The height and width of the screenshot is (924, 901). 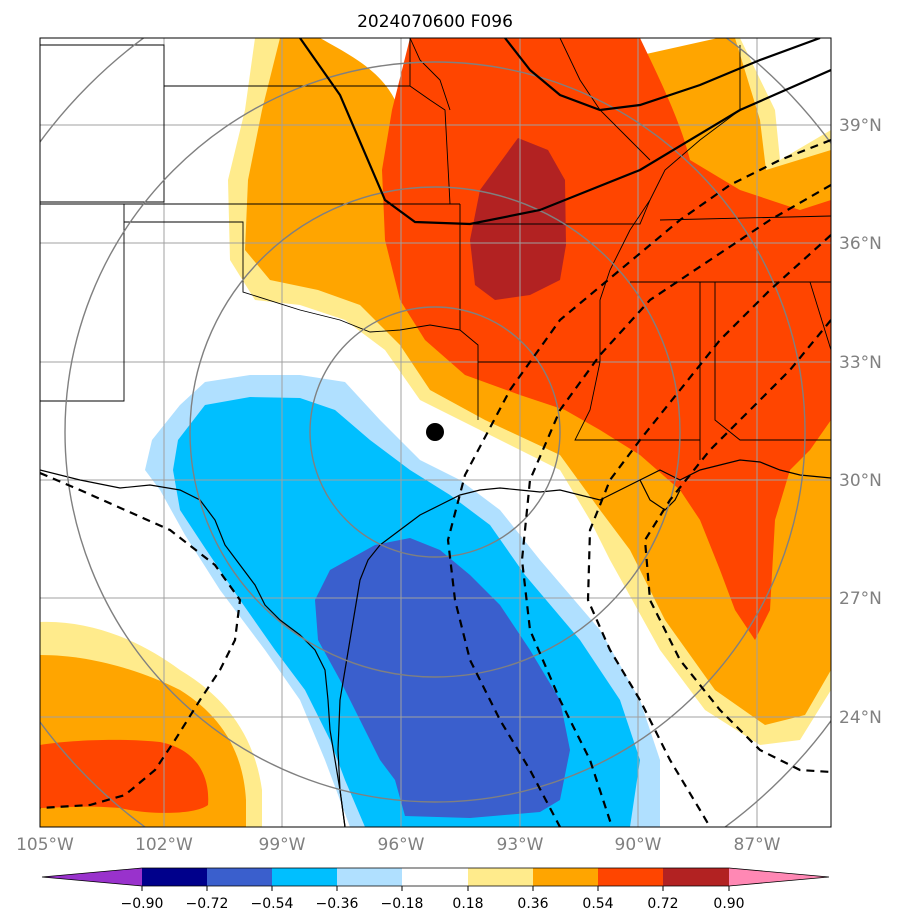 I want to click on field-0.72-0.90, so click(x=518, y=219).